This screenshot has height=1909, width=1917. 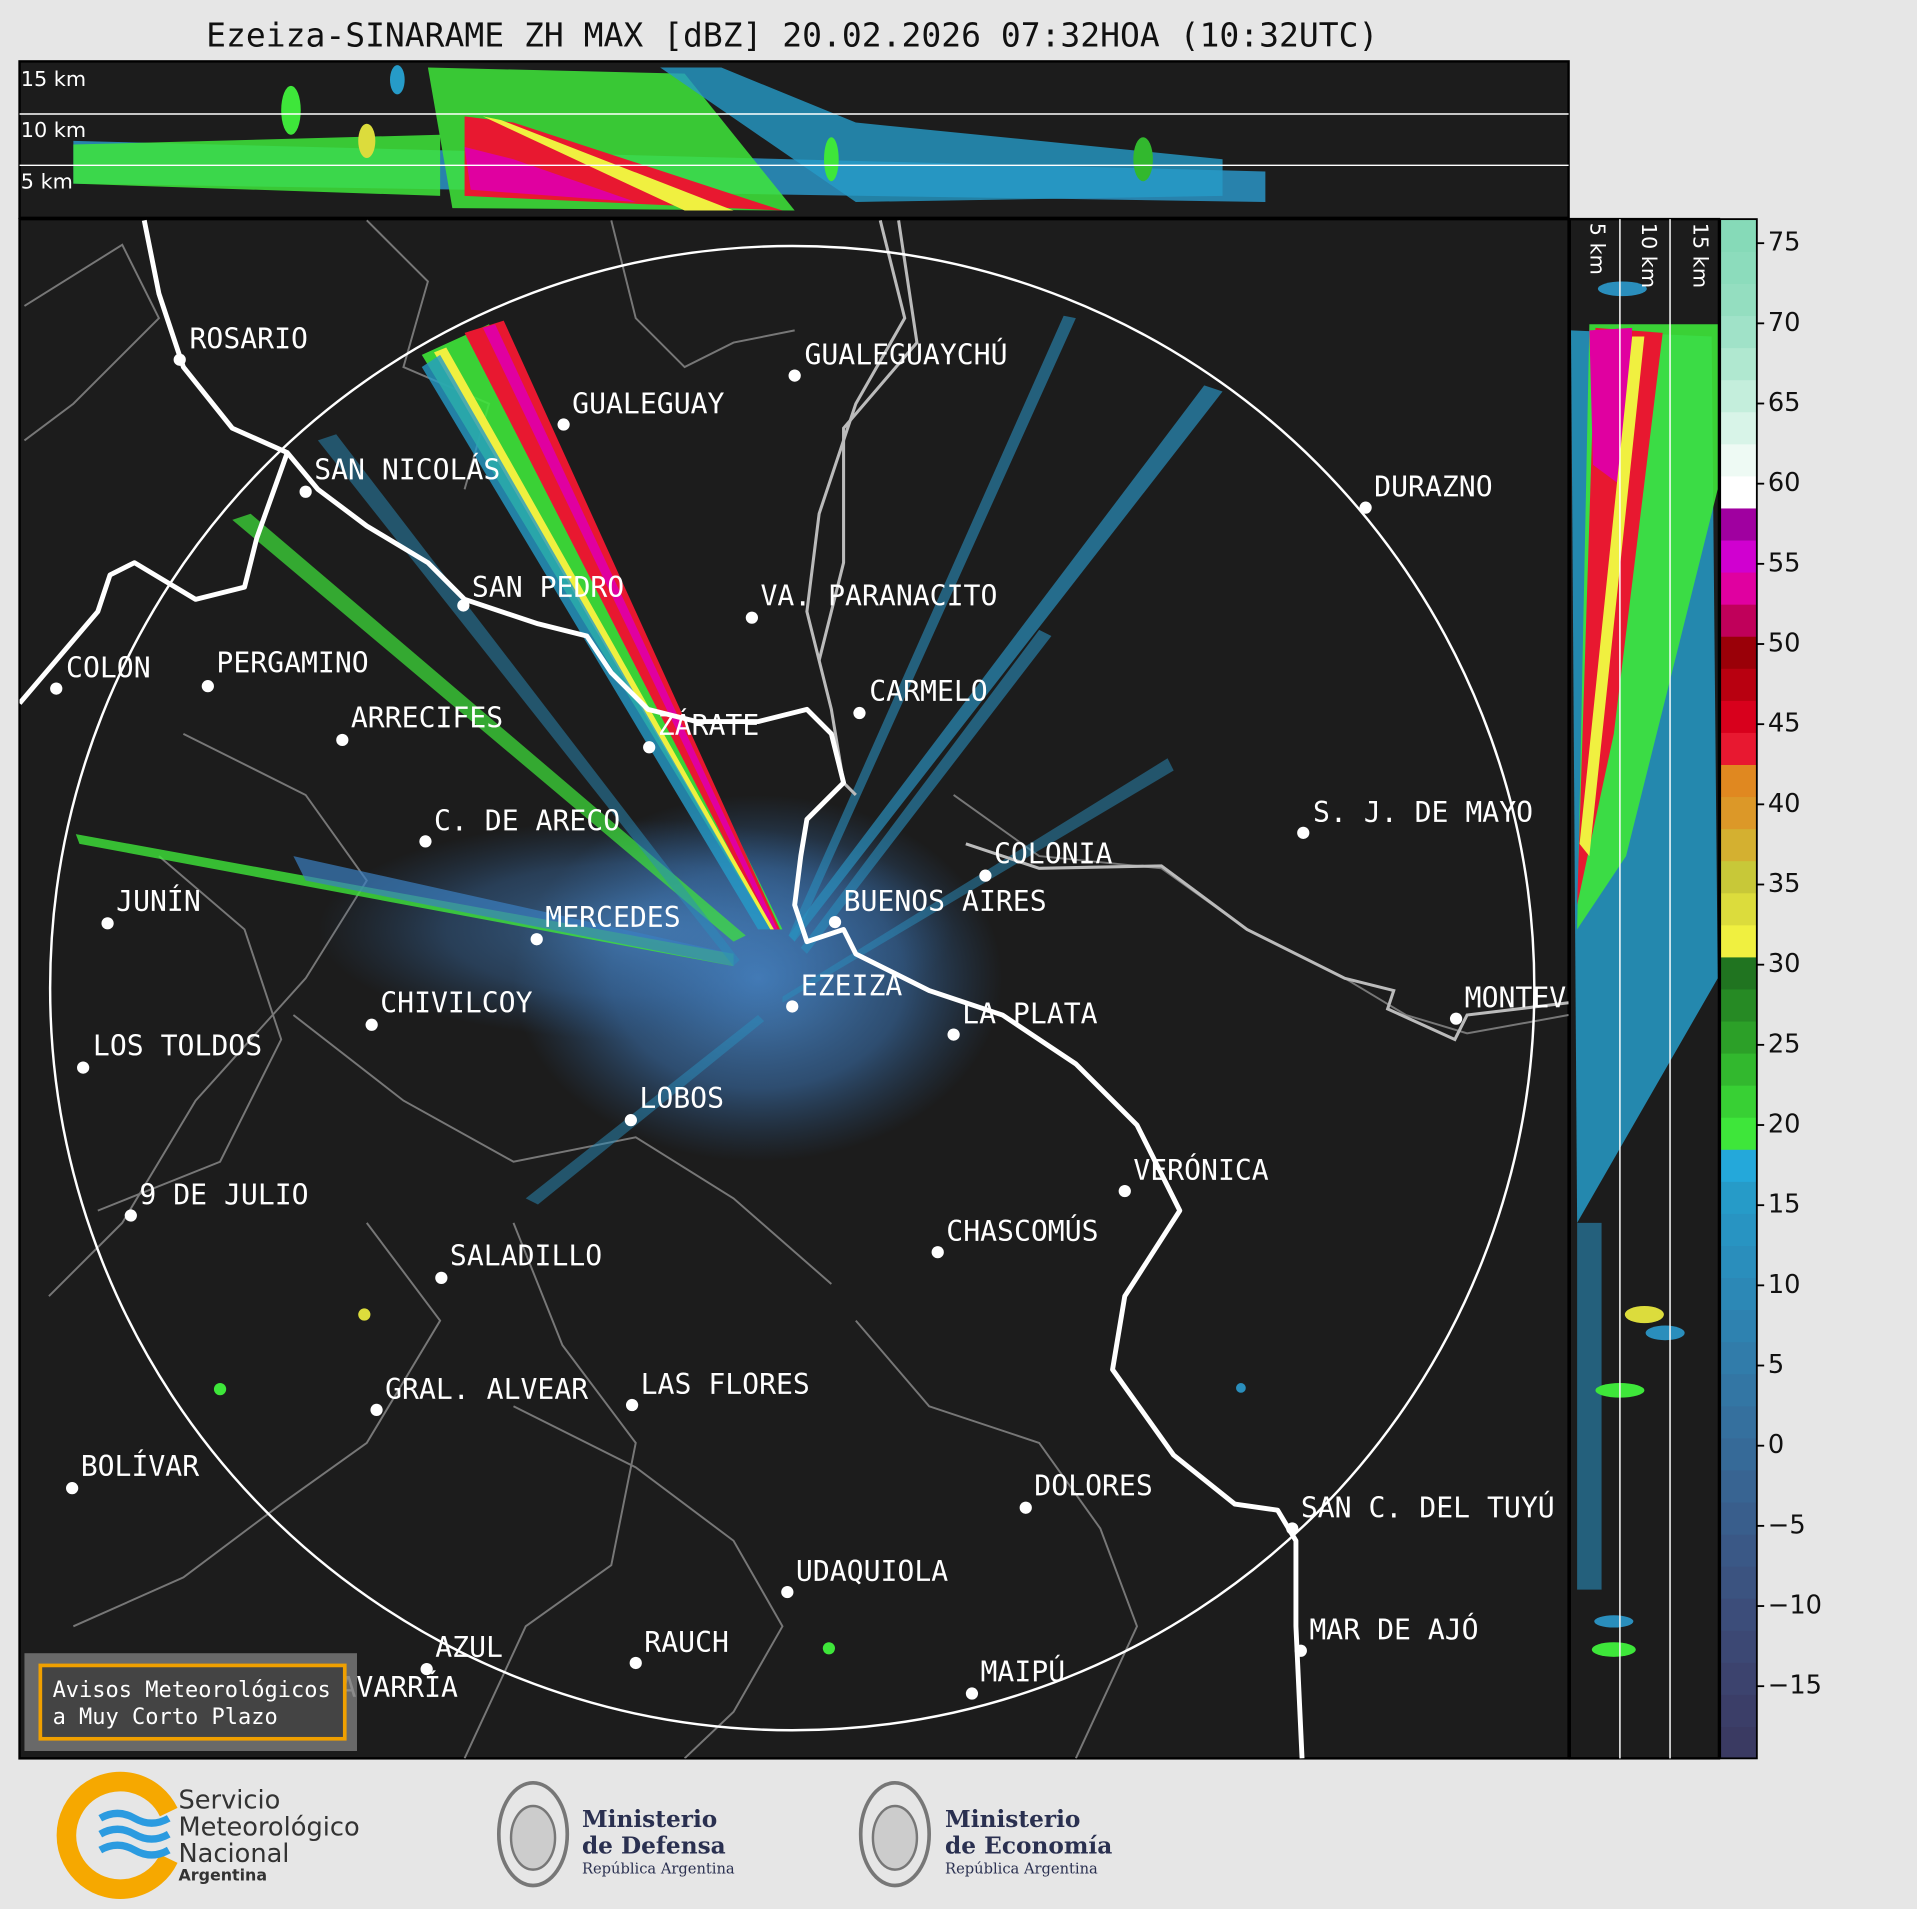 I want to click on city-label: EZEIZA, so click(x=852, y=985).